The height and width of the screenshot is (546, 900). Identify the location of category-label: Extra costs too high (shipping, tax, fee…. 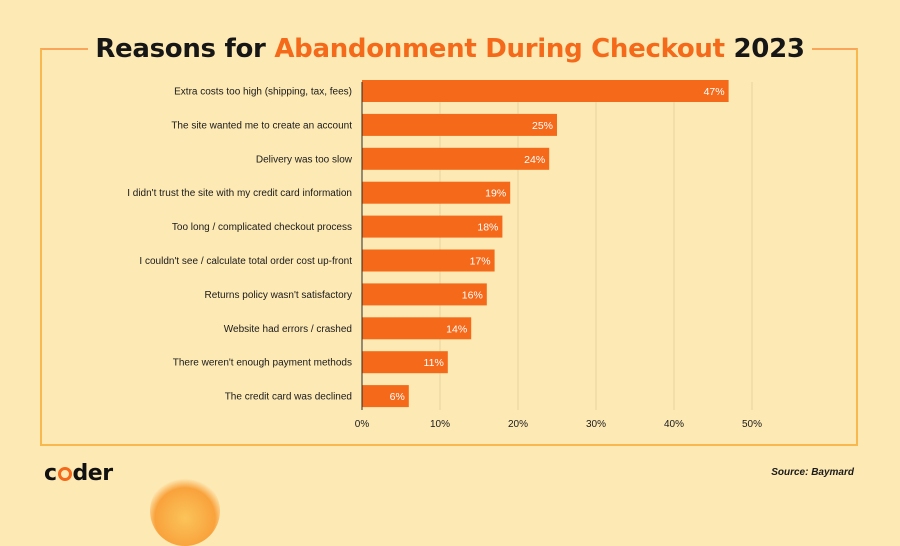
(263, 92).